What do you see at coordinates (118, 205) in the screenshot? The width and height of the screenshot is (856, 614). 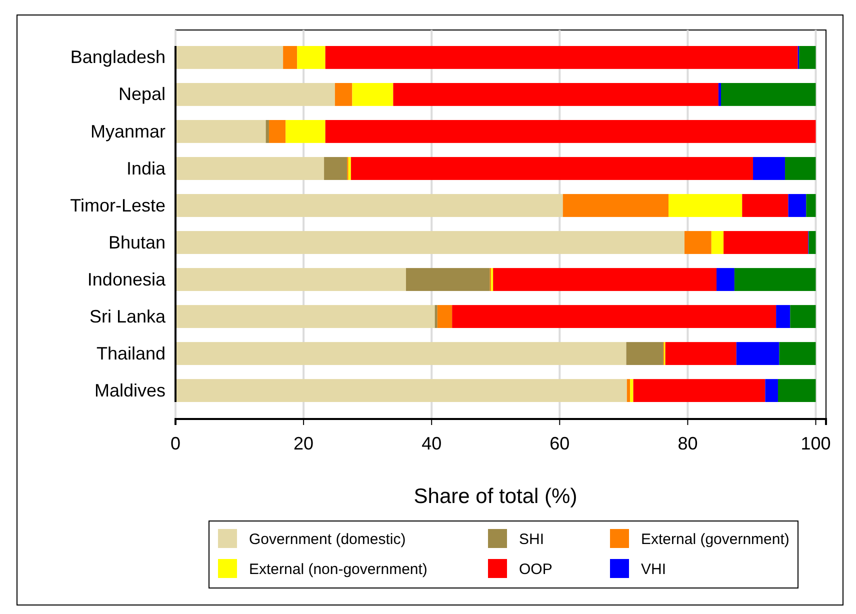 I see `y-tick-label: Timor-Leste` at bounding box center [118, 205].